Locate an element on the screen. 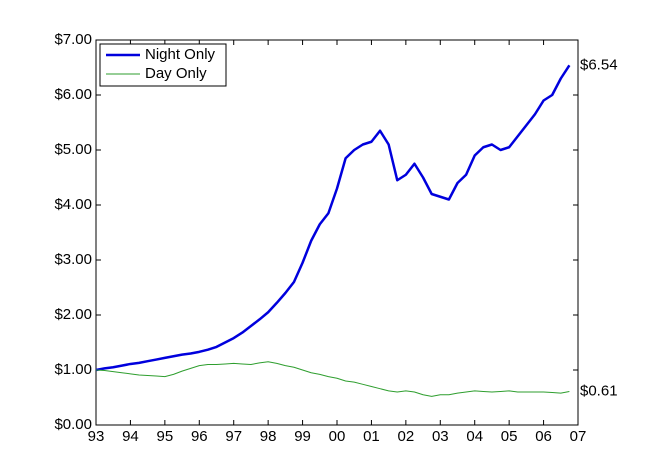 The image size is (645, 462). end-value-label: $6.54 is located at coordinates (599, 64).